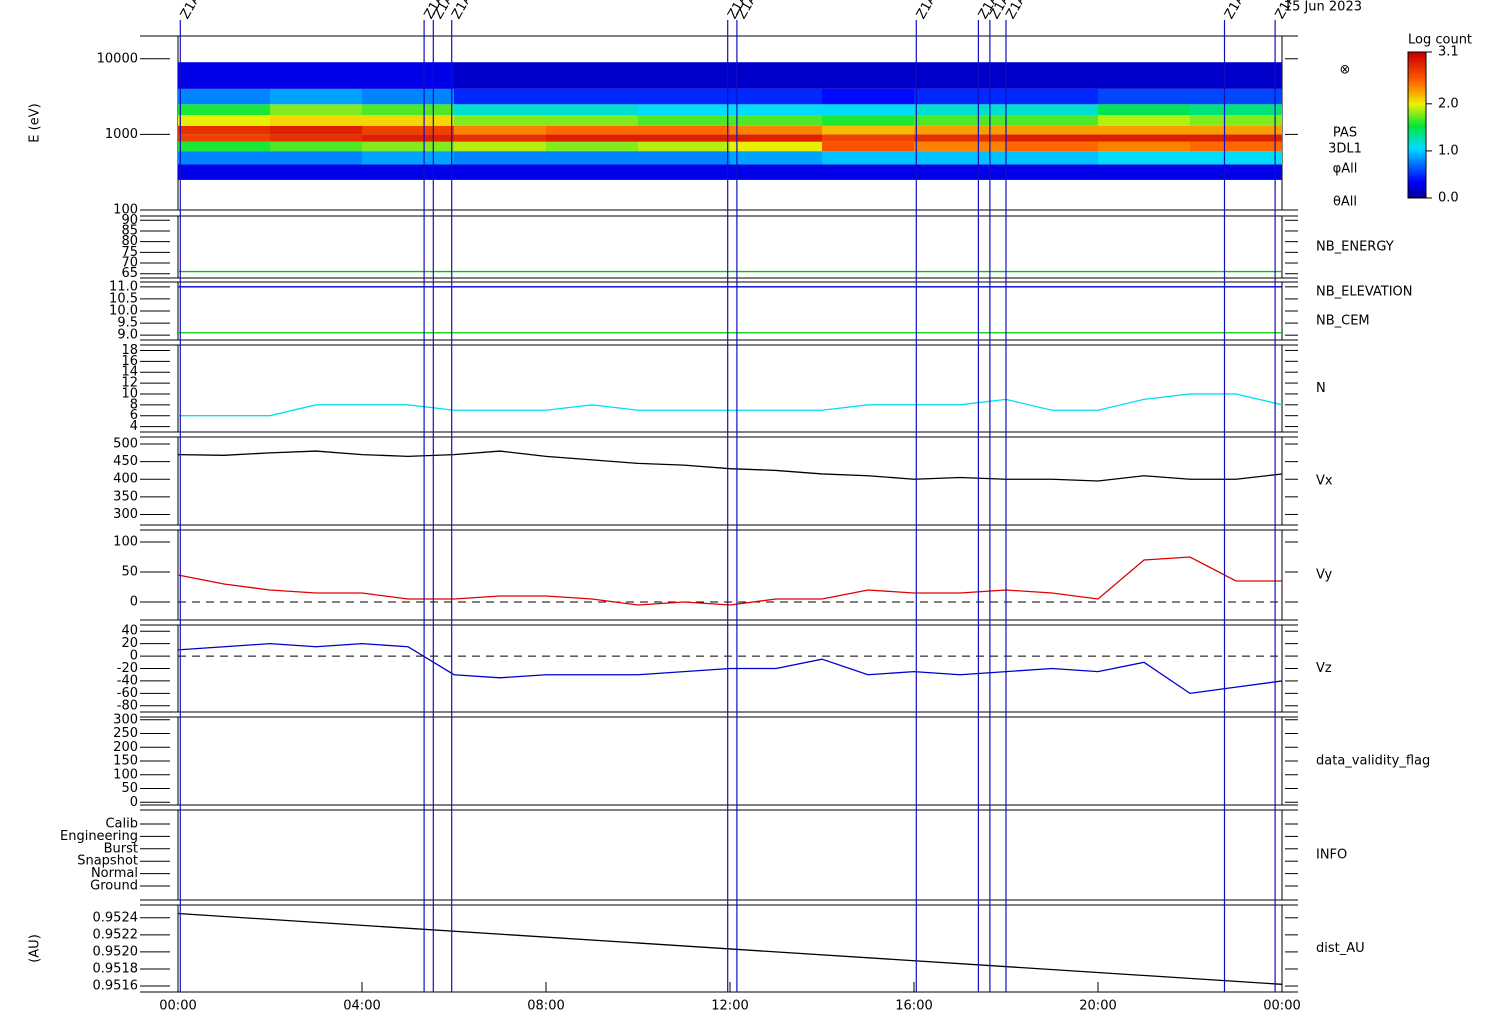  Describe the element at coordinates (913, 1006) in the screenshot. I see `x-tick-label: 16:00` at that location.